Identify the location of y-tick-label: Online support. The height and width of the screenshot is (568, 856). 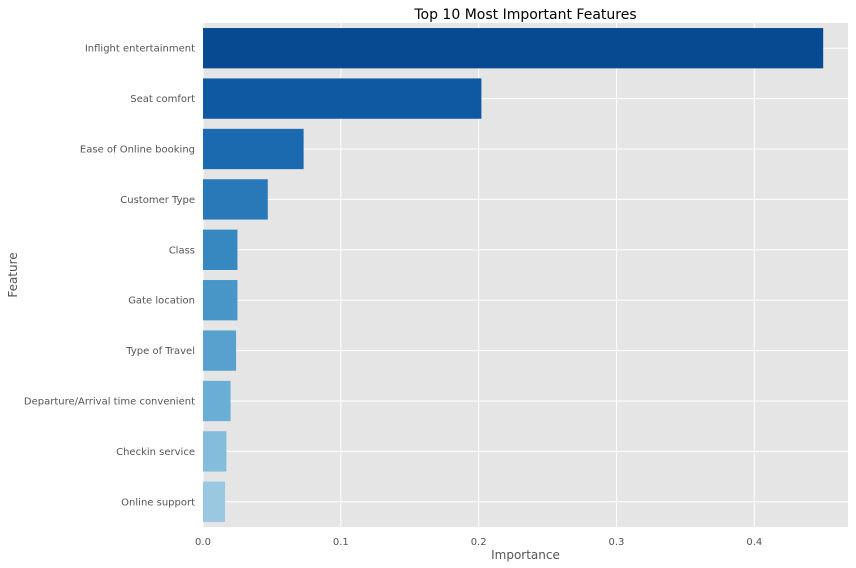
(158, 502).